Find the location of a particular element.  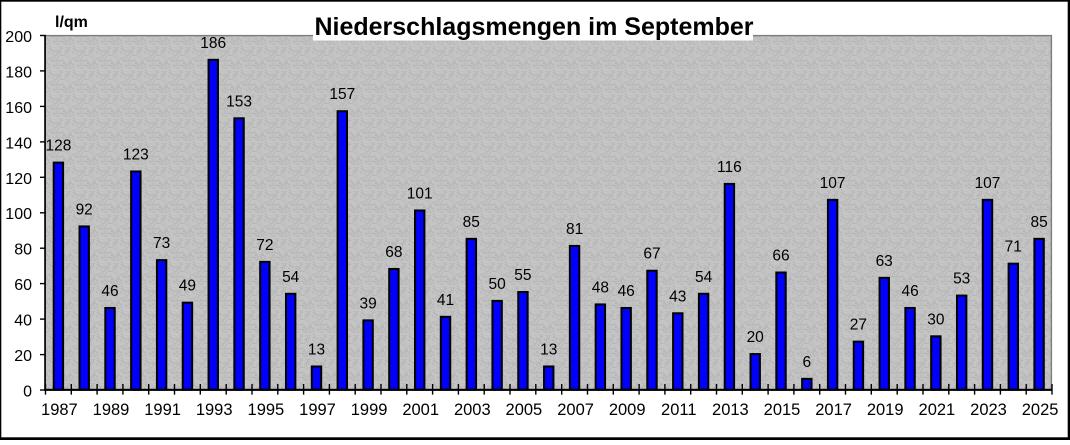

svg-text: 40 is located at coordinates (23, 321).